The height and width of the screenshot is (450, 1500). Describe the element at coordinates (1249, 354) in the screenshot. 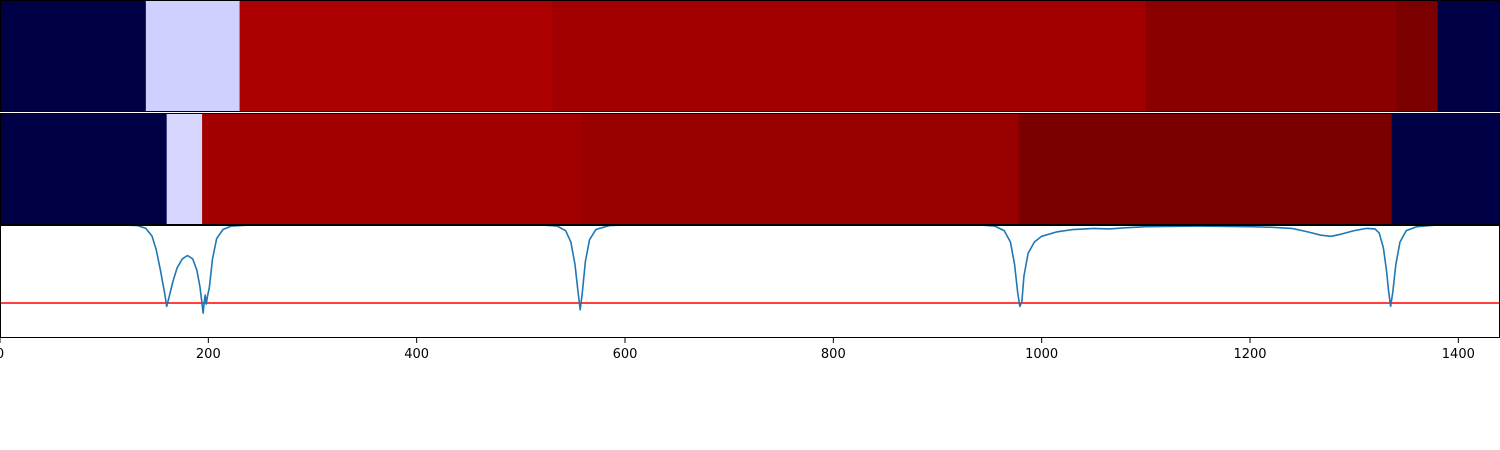

I see `x-tick-label: 1200` at that location.